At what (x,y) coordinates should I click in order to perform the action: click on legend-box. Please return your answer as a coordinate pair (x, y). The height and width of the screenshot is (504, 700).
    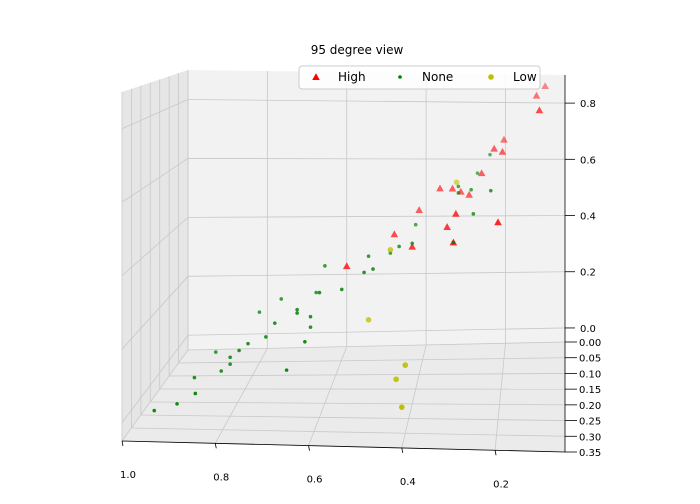
    Looking at the image, I should click on (419, 77).